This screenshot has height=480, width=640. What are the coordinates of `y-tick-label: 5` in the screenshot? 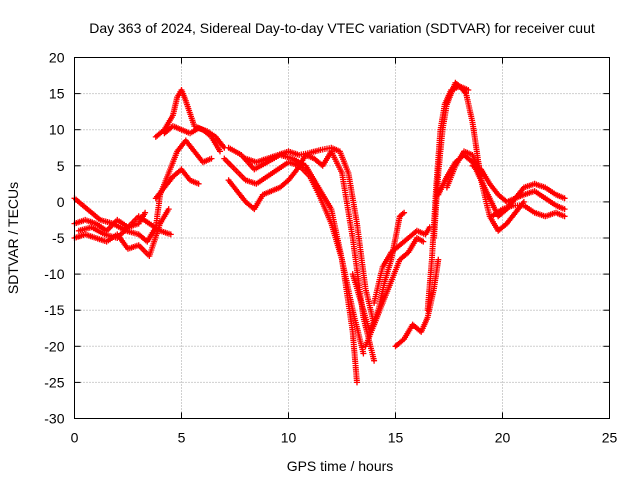 It's located at (61, 166).